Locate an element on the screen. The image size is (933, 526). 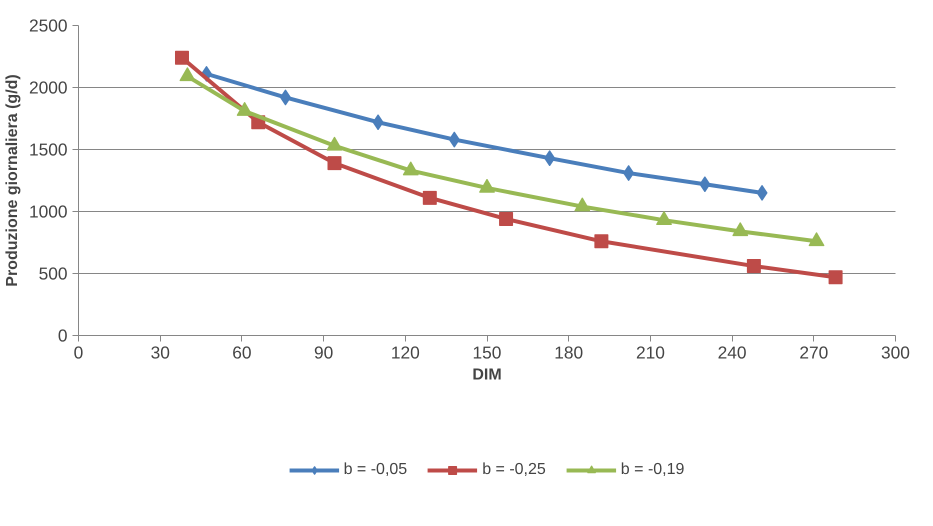
x-axis-title: DIM is located at coordinates (487, 375).